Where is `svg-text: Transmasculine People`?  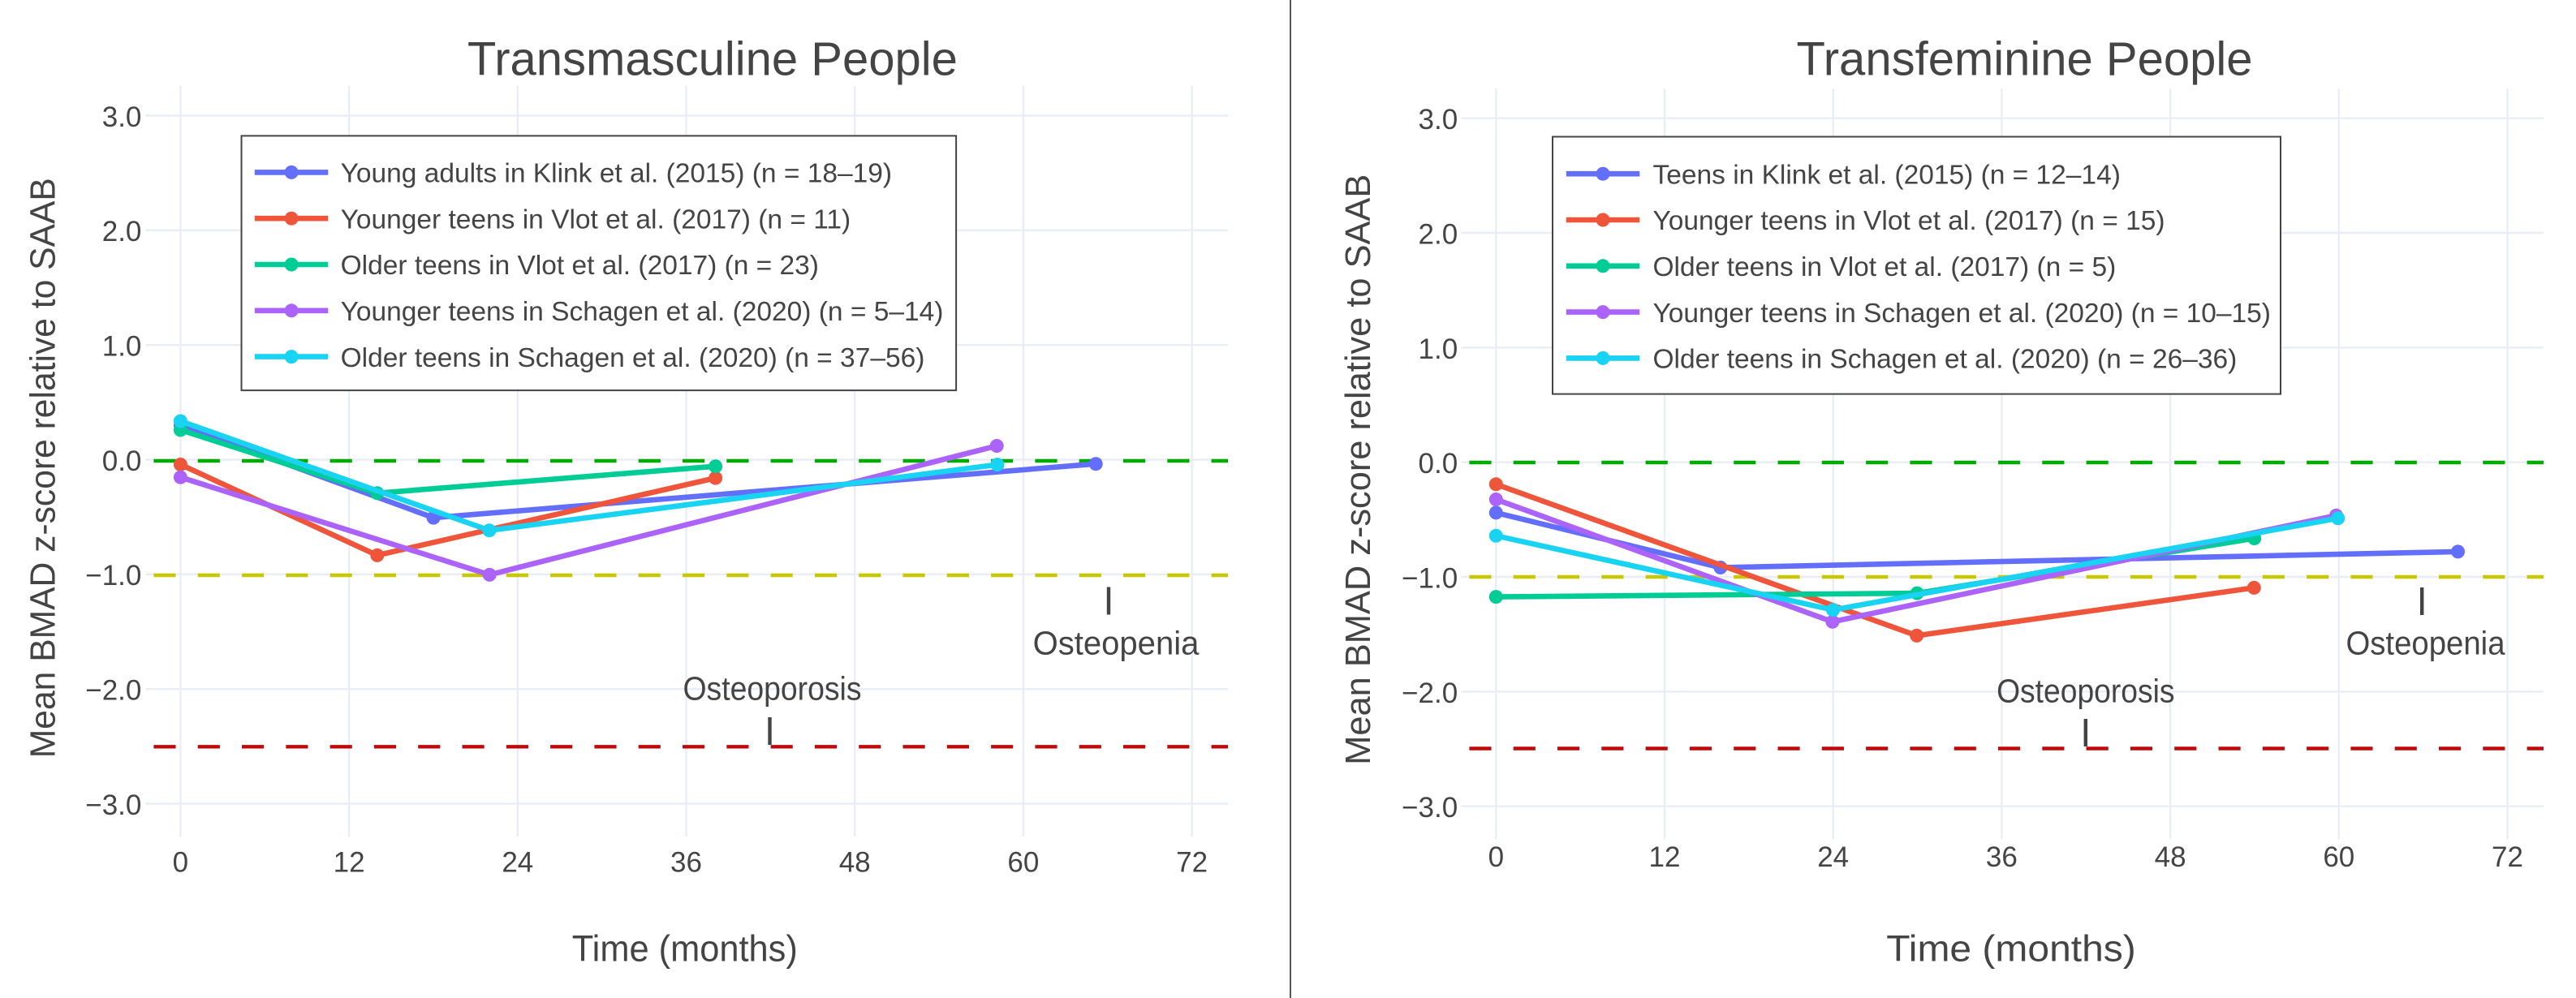
svg-text: Transmasculine People is located at coordinates (713, 58).